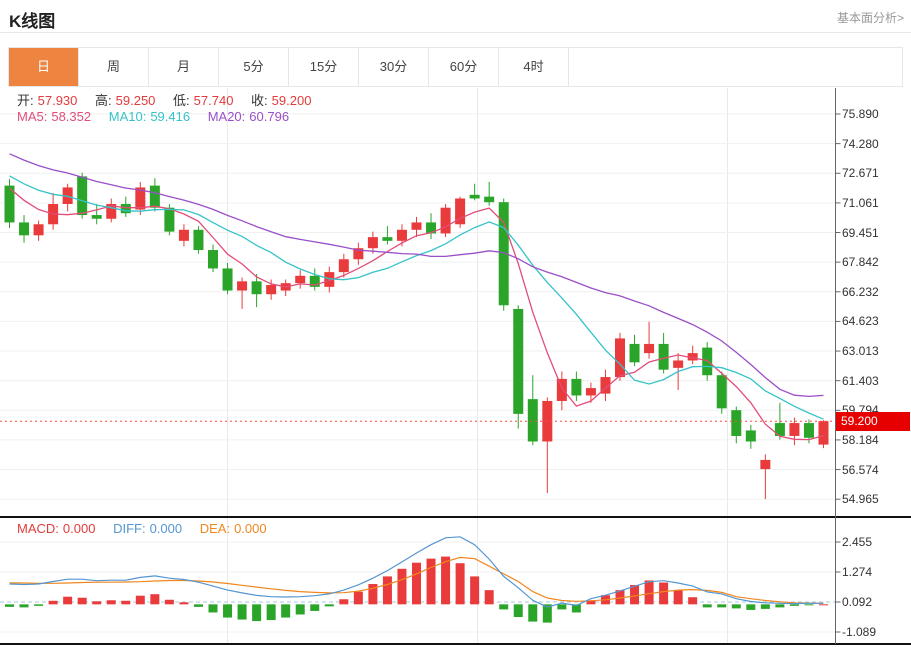 This screenshot has height=647, width=911. Describe the element at coordinates (44, 67) in the screenshot. I see `tab-日: 日` at that location.